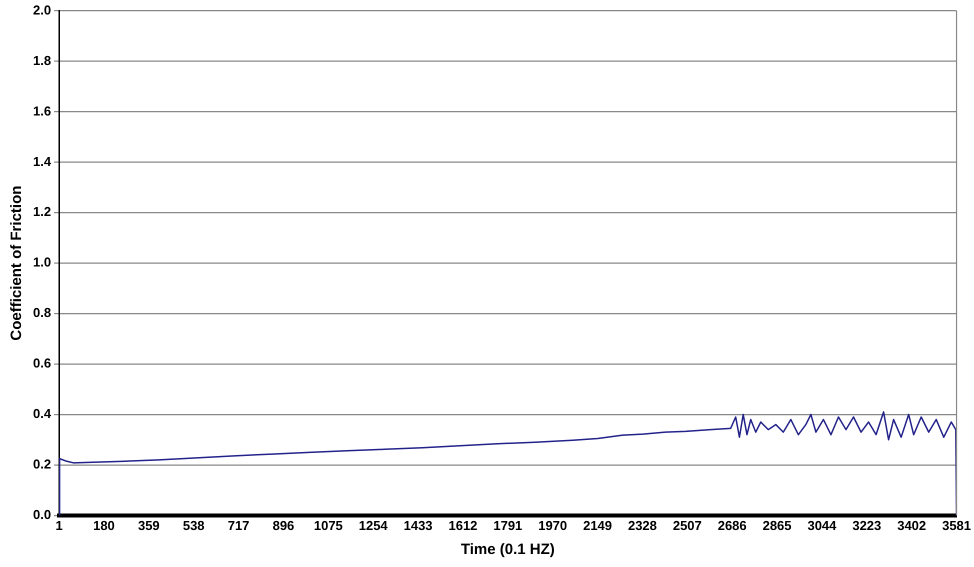  What do you see at coordinates (867, 525) in the screenshot?
I see `x-tick-label: 3223` at bounding box center [867, 525].